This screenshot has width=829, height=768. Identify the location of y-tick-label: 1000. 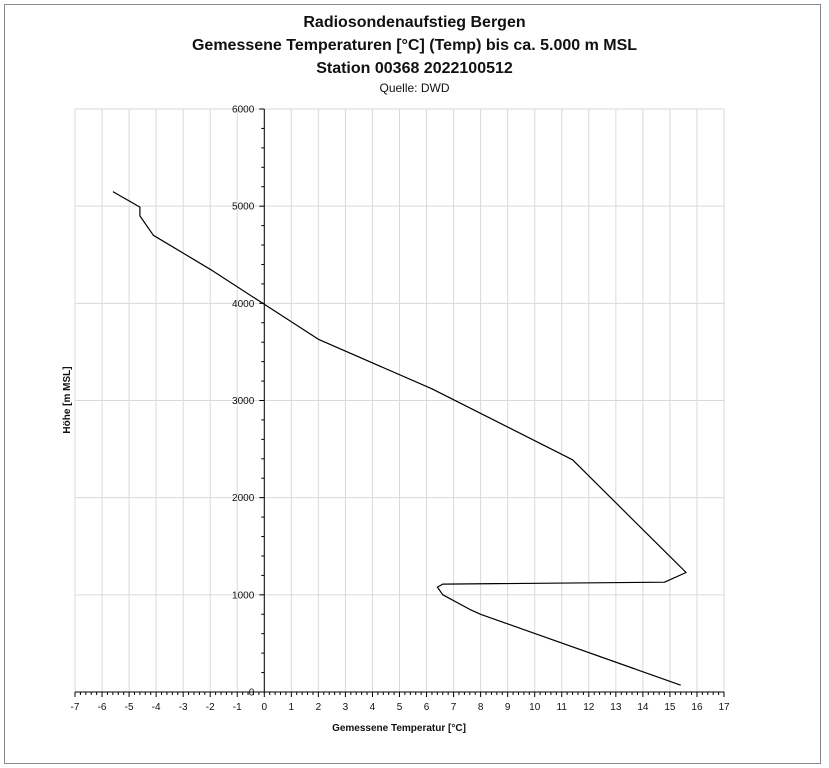
(243, 595).